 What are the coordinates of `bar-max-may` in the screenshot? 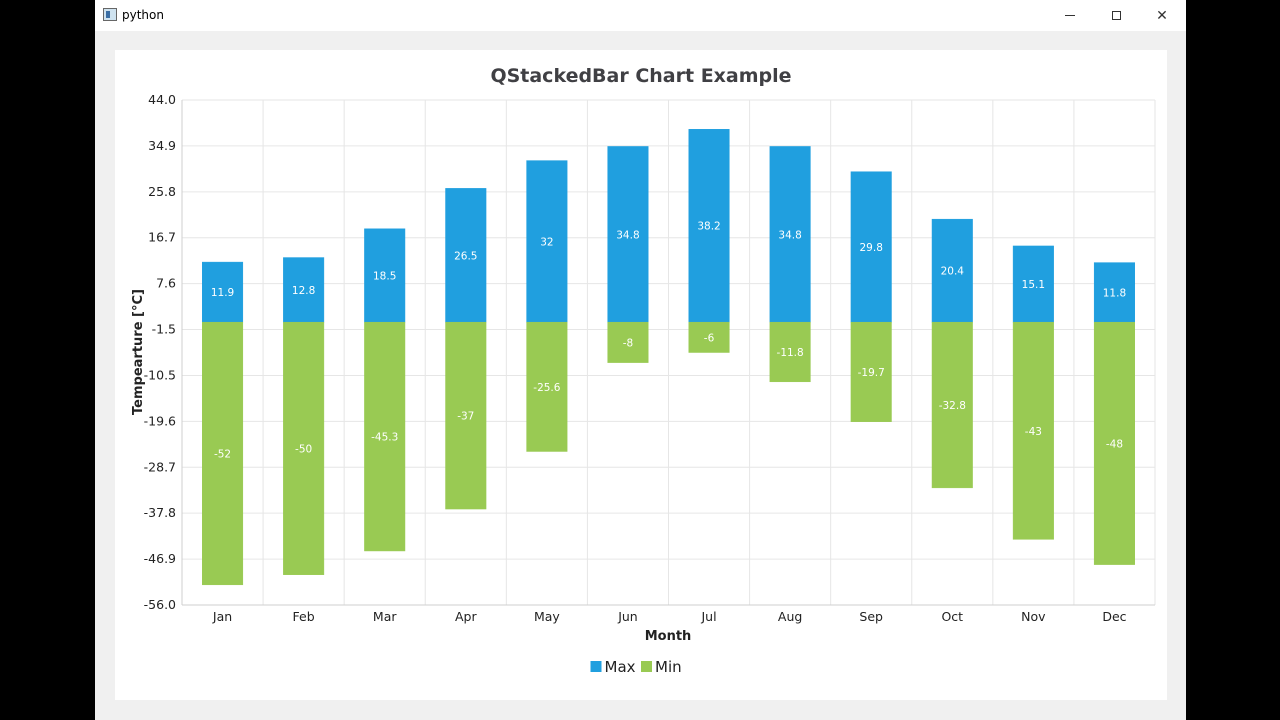 It's located at (547, 241).